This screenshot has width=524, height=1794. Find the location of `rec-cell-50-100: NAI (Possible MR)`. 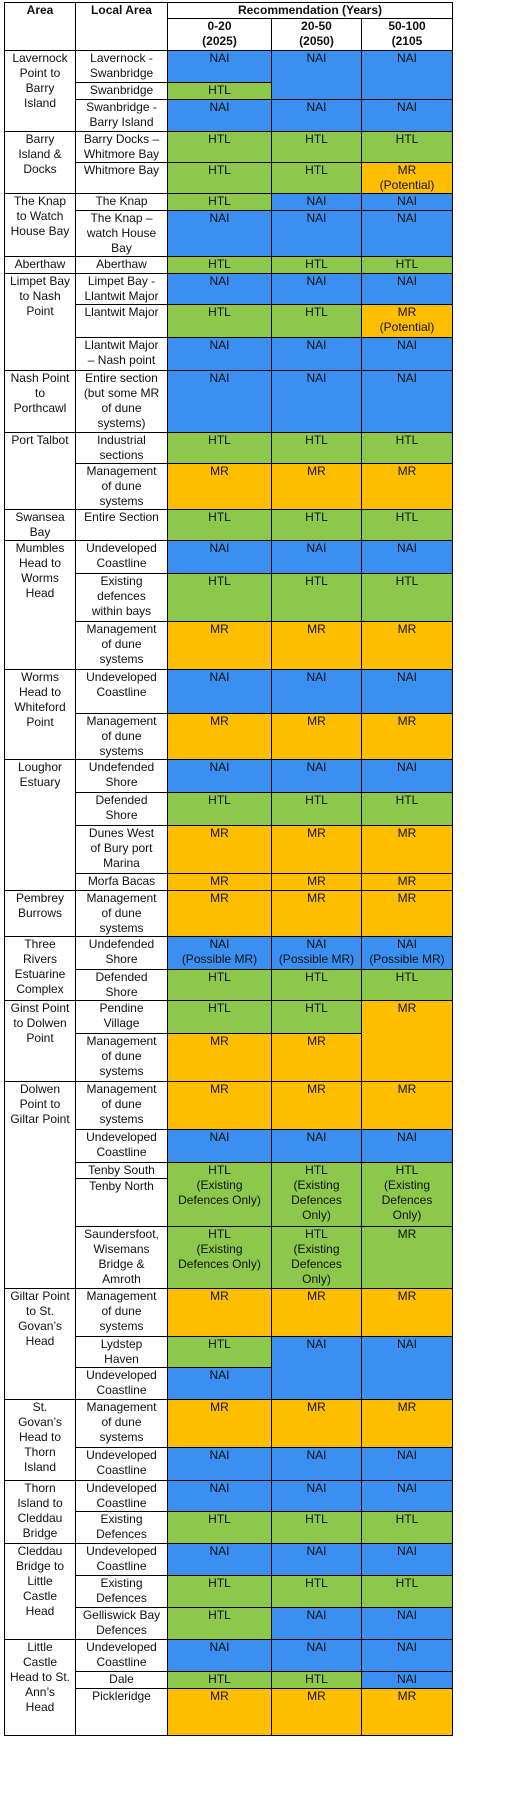

rec-cell-50-100: NAI (Possible MR) is located at coordinates (407, 953).